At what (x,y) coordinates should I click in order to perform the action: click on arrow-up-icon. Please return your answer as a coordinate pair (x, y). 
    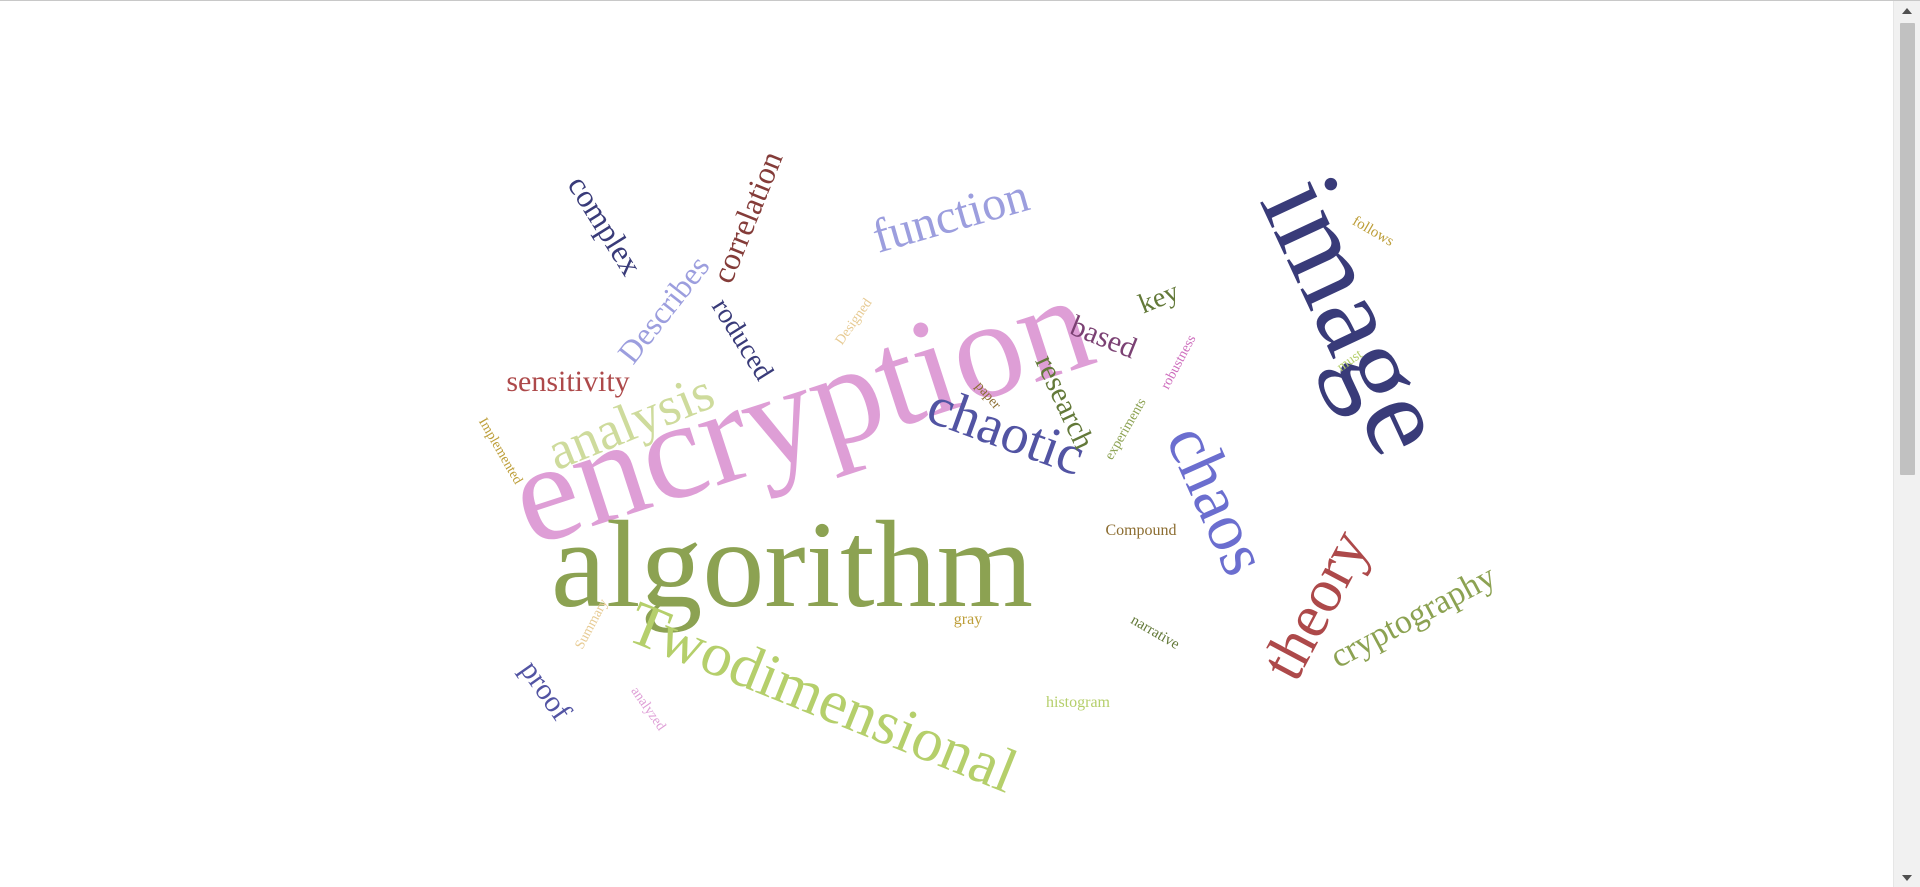
    Looking at the image, I should click on (1907, 11).